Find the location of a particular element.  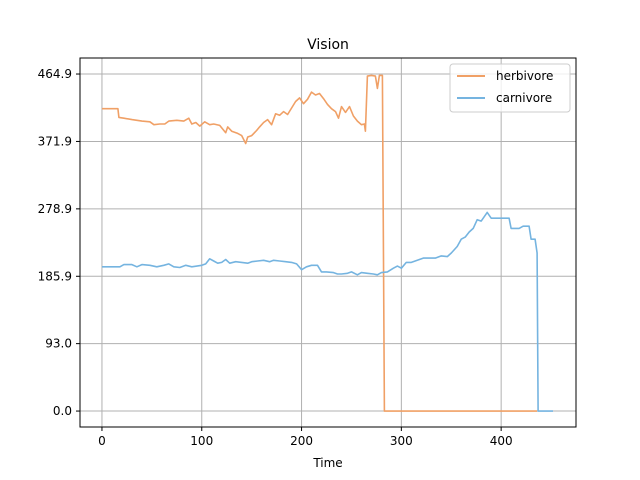

x-tick-label: 200 is located at coordinates (301, 441).